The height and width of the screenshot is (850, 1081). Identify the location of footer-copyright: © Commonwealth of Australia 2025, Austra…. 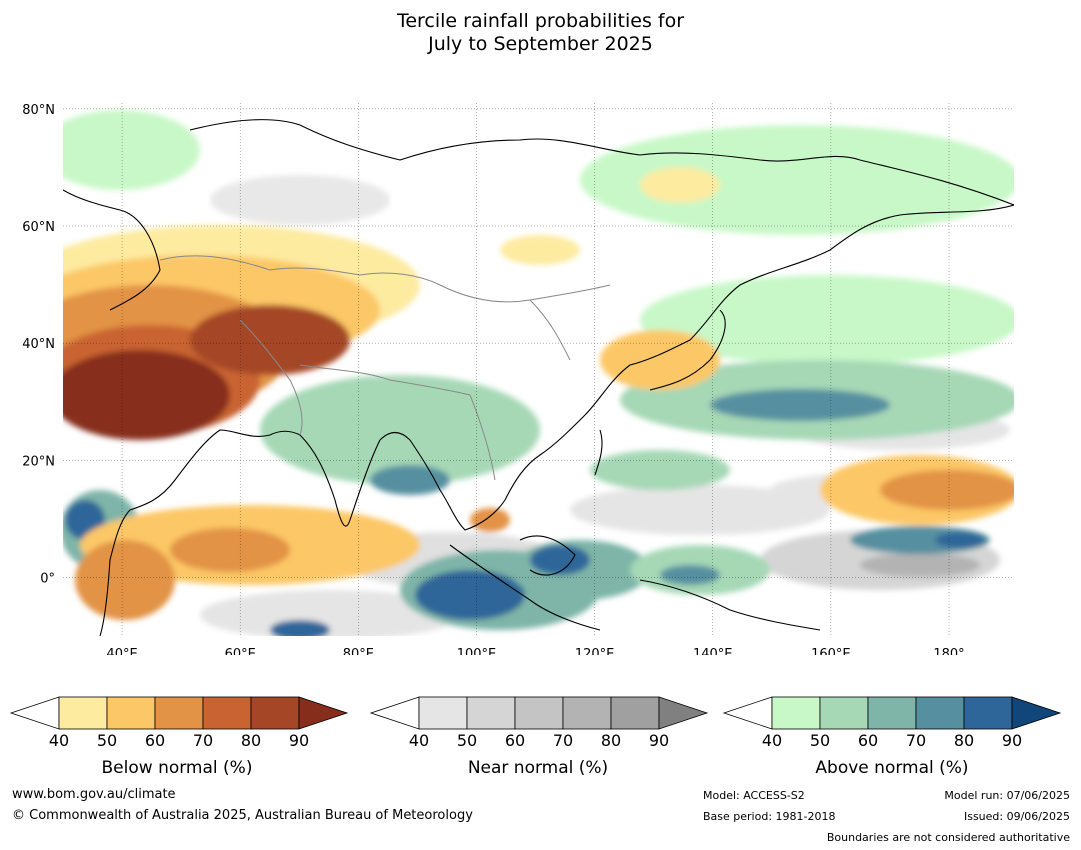
(242, 815).